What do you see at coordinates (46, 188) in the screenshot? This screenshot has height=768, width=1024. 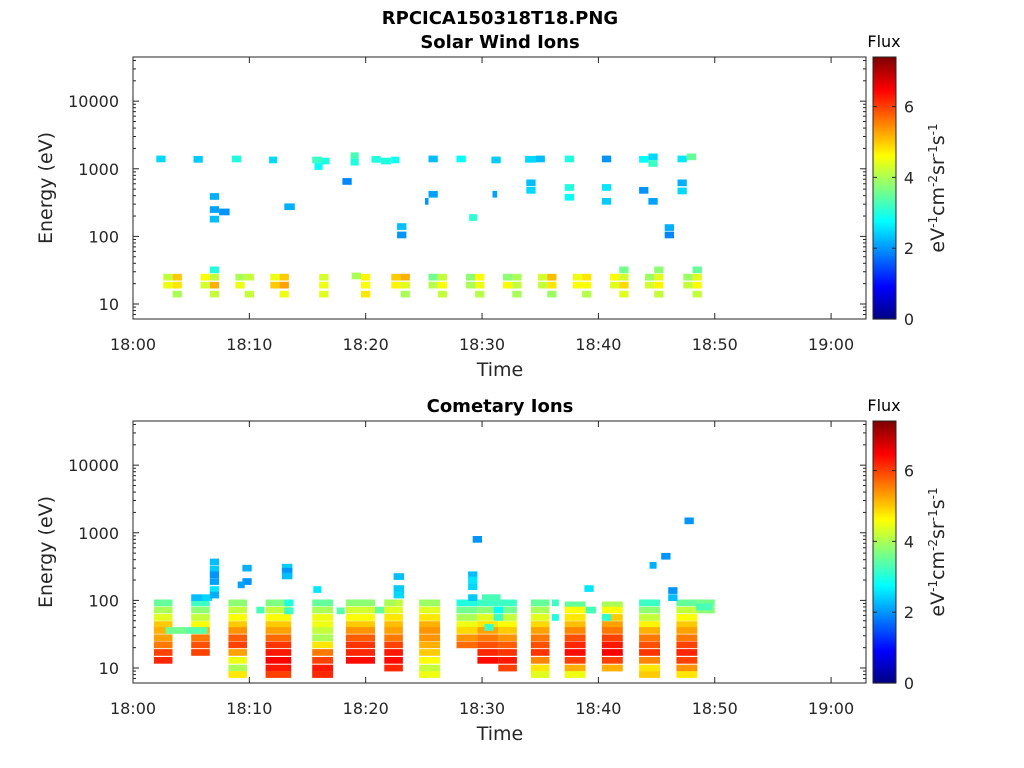 I see `y-axis-label: Energy (eV)` at bounding box center [46, 188].